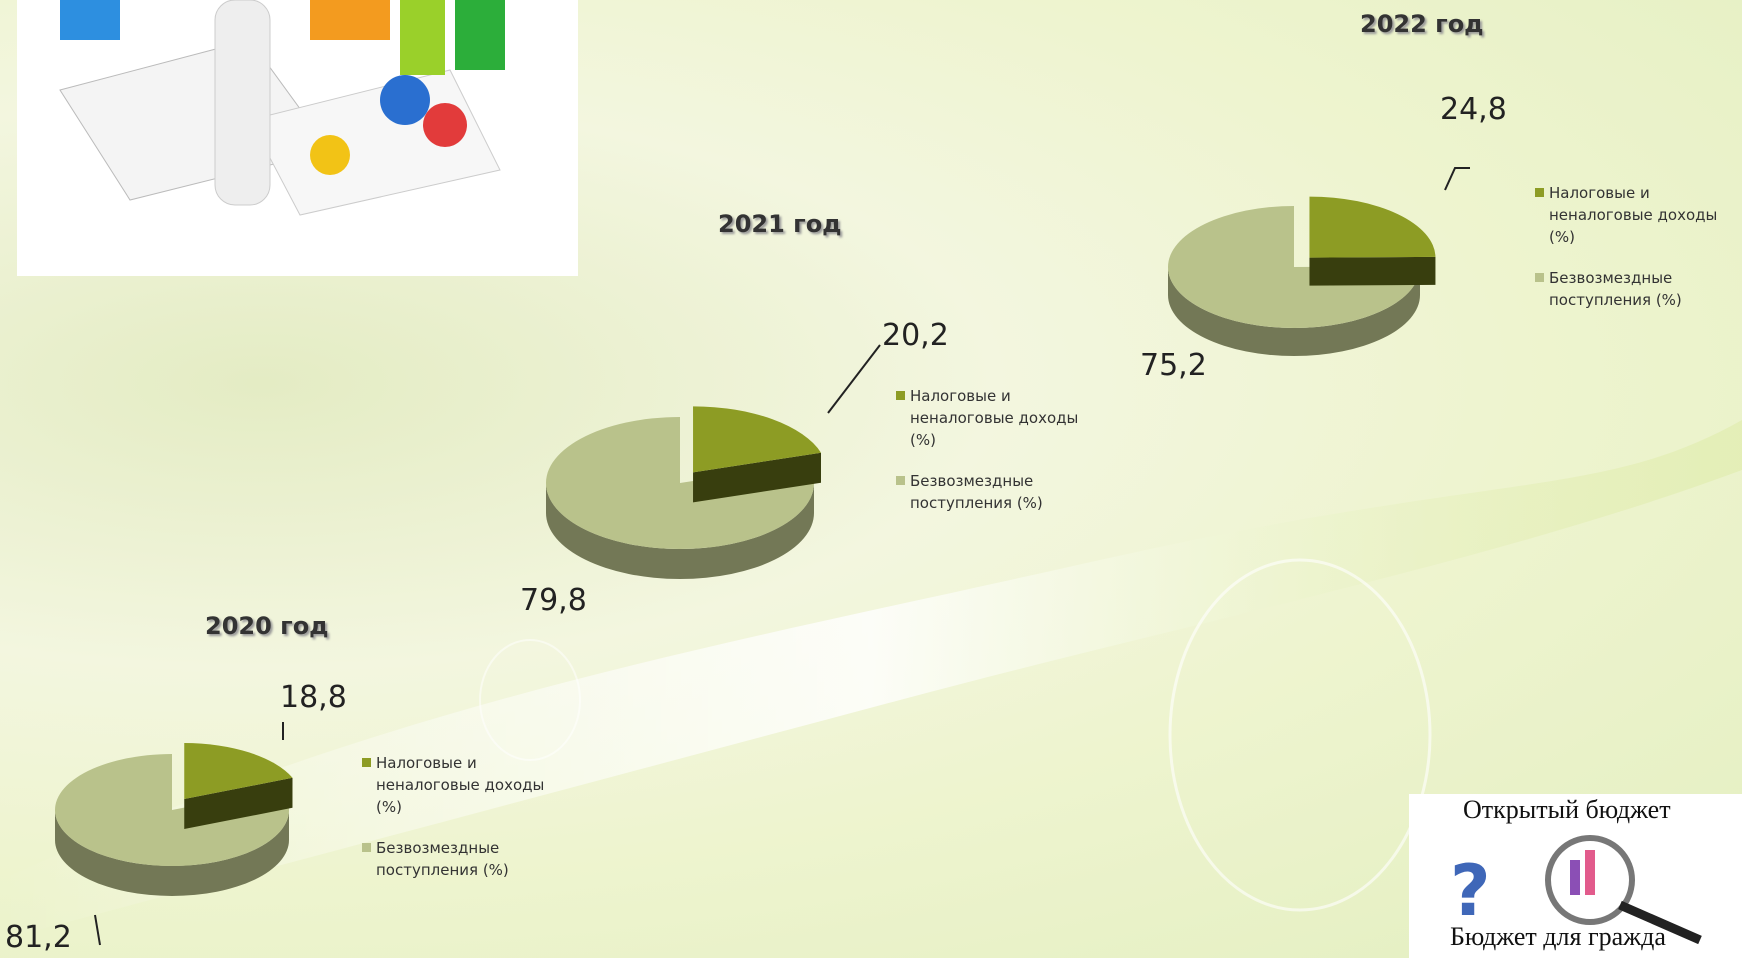 Image resolution: width=1742 pixels, height=958 pixels. Describe the element at coordinates (38, 937) in the screenshot. I see `data-label: 81,2` at that location.